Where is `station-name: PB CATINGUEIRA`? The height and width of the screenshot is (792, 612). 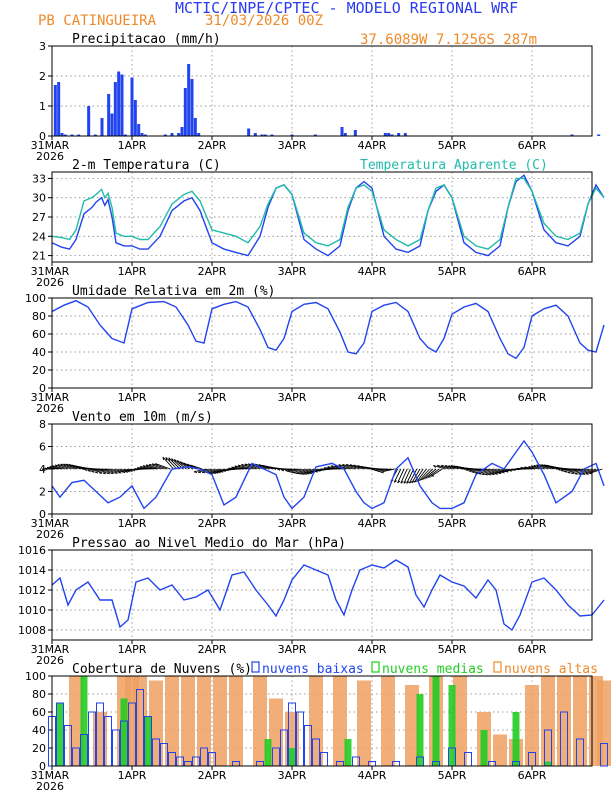
station-name: PB CATINGUEIRA is located at coordinates (97, 21).